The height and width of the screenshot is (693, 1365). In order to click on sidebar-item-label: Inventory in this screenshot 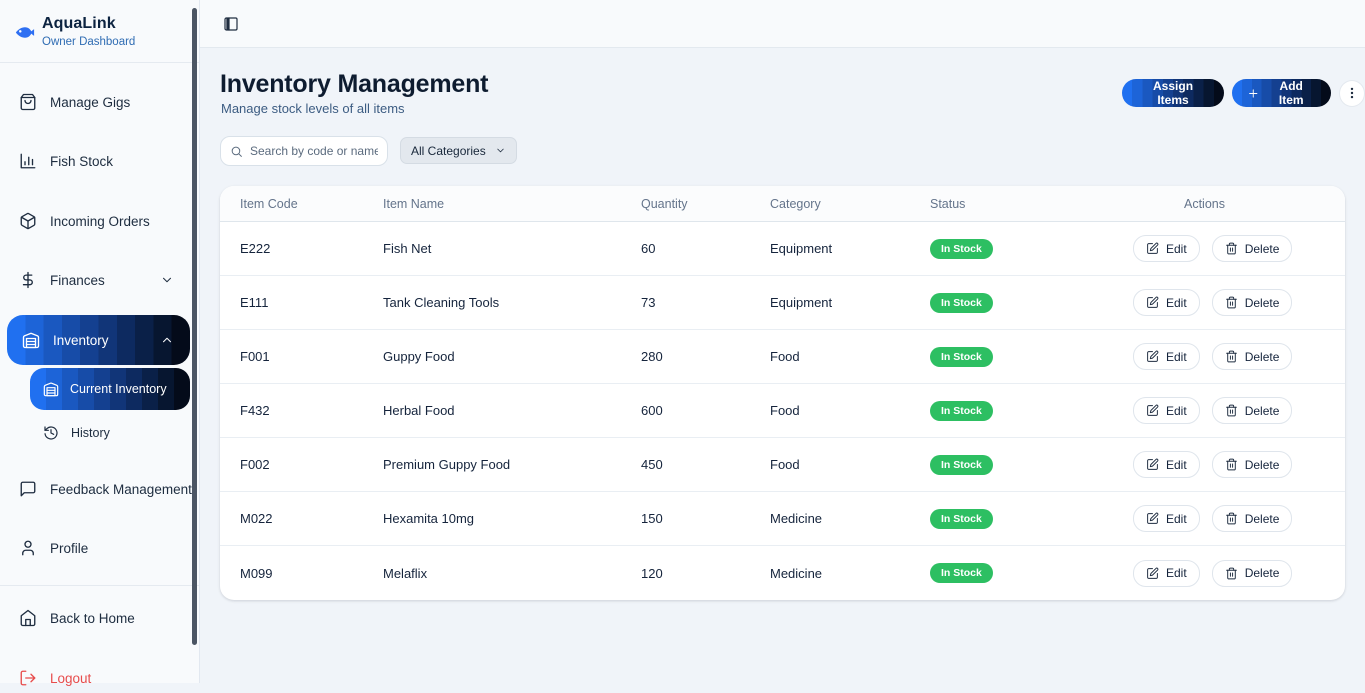, I will do `click(81, 340)`.